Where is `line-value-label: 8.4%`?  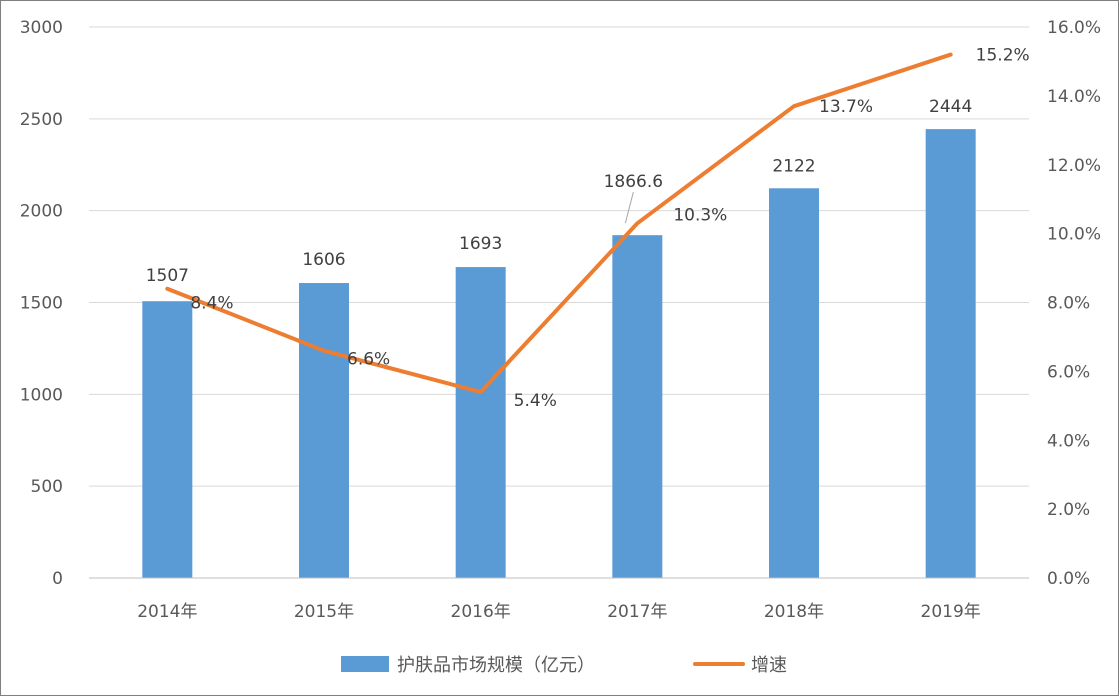
line-value-label: 8.4% is located at coordinates (211, 304).